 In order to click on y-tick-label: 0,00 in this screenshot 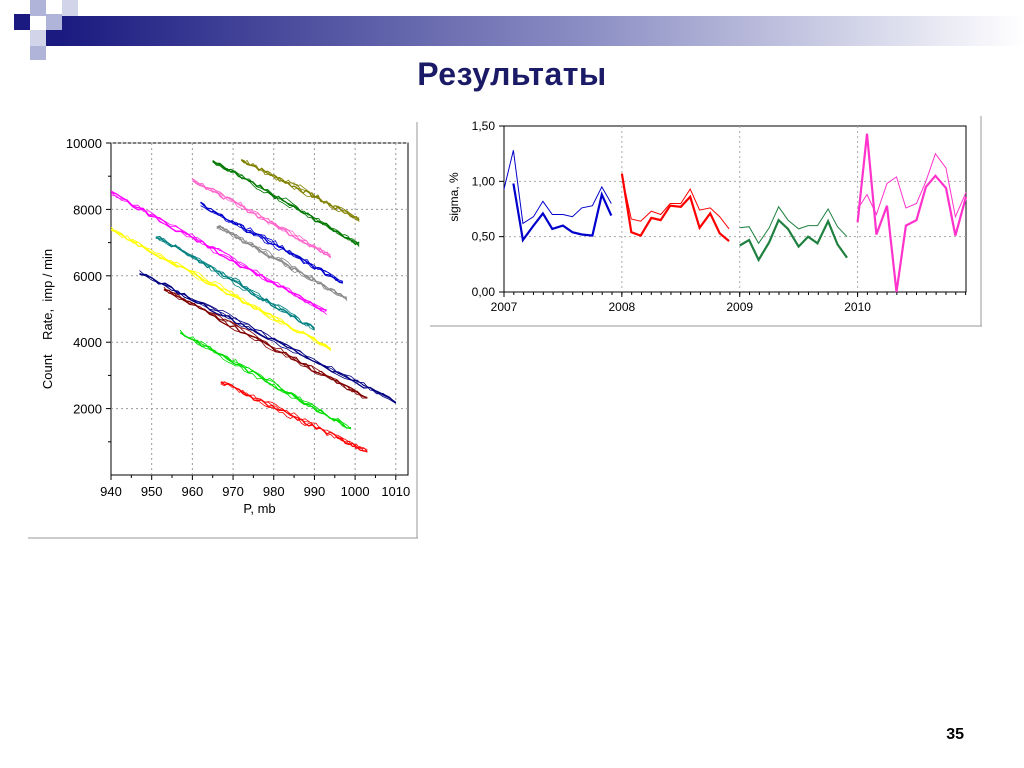, I will do `click(484, 292)`.